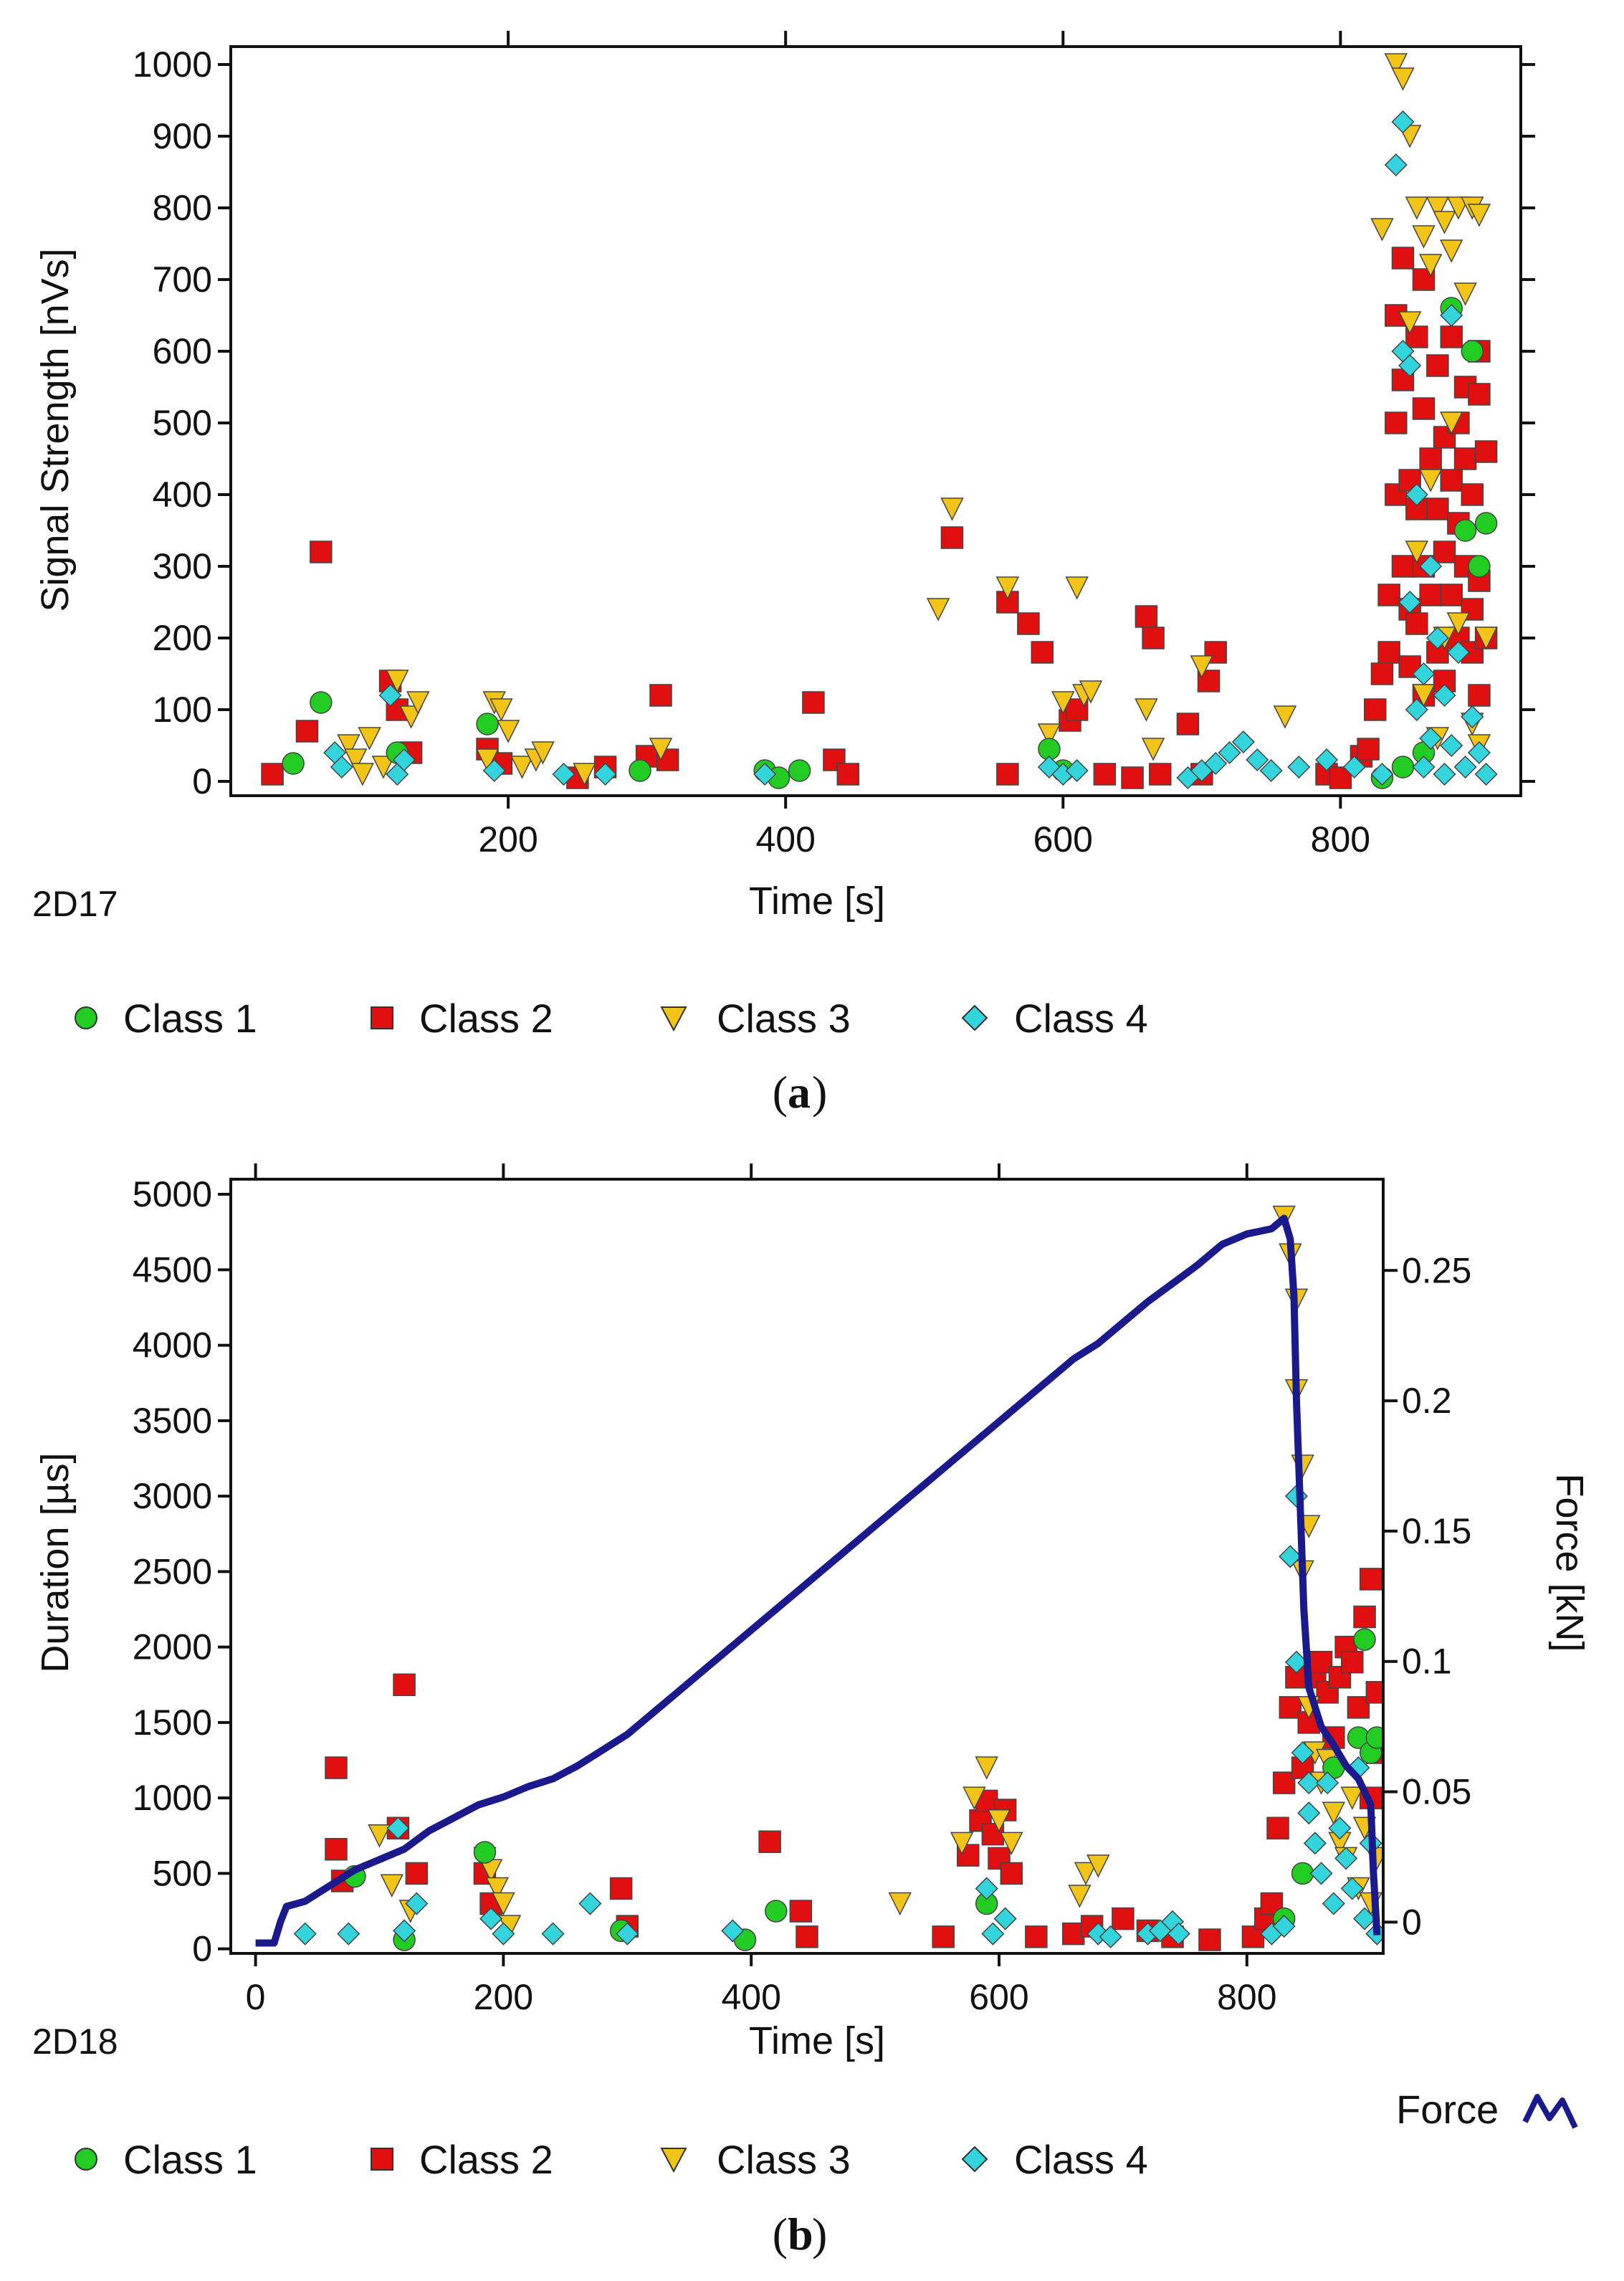  Describe the element at coordinates (800, 2234) in the screenshot. I see `caption-b: ( b )` at that location.